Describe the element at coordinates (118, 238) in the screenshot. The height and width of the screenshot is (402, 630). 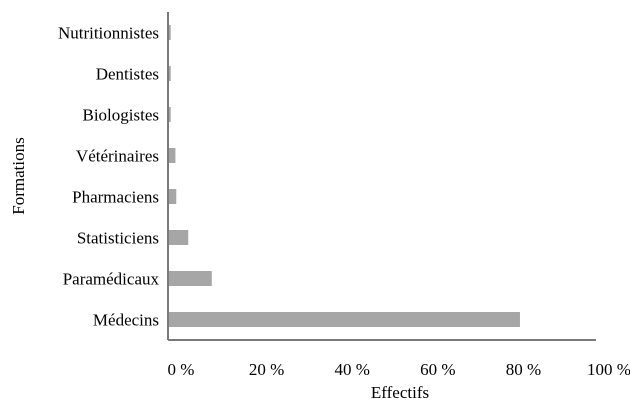
I see `category-label: Statisticiens` at that location.